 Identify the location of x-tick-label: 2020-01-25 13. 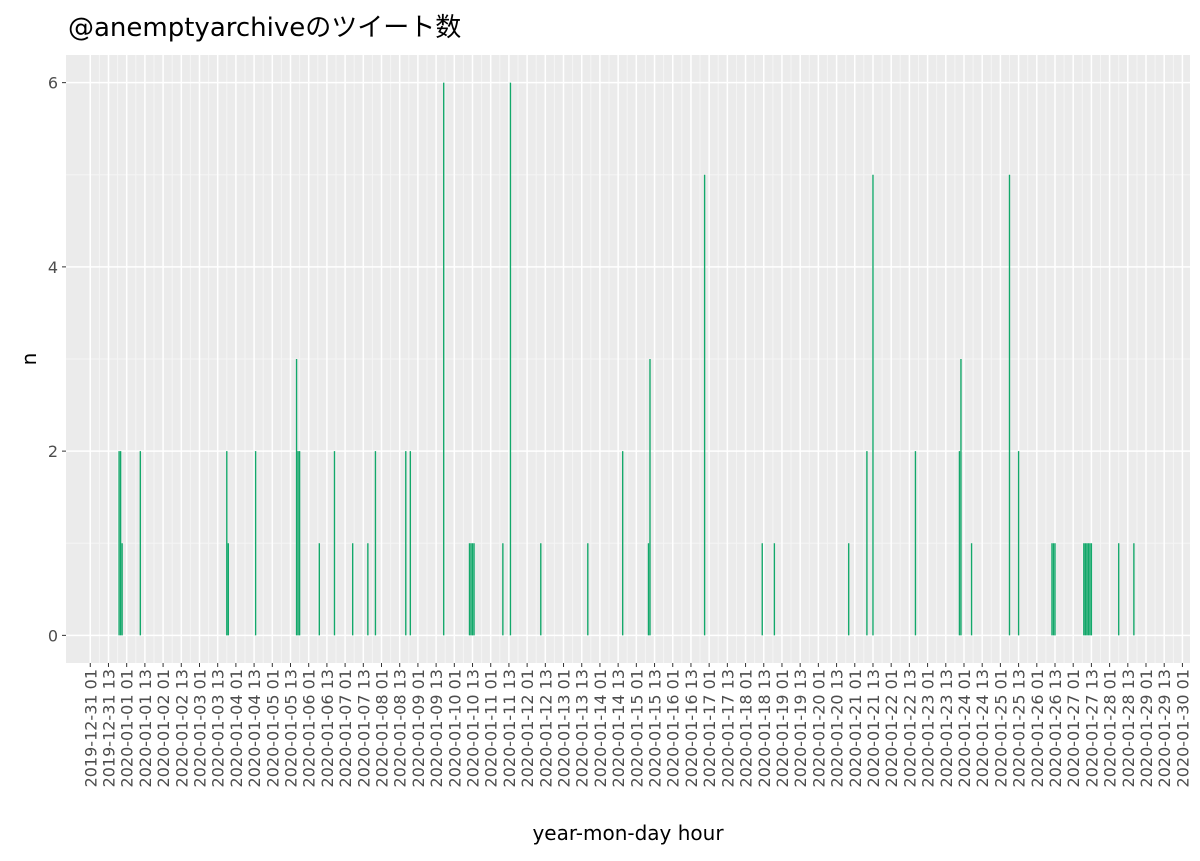
(1019, 728).